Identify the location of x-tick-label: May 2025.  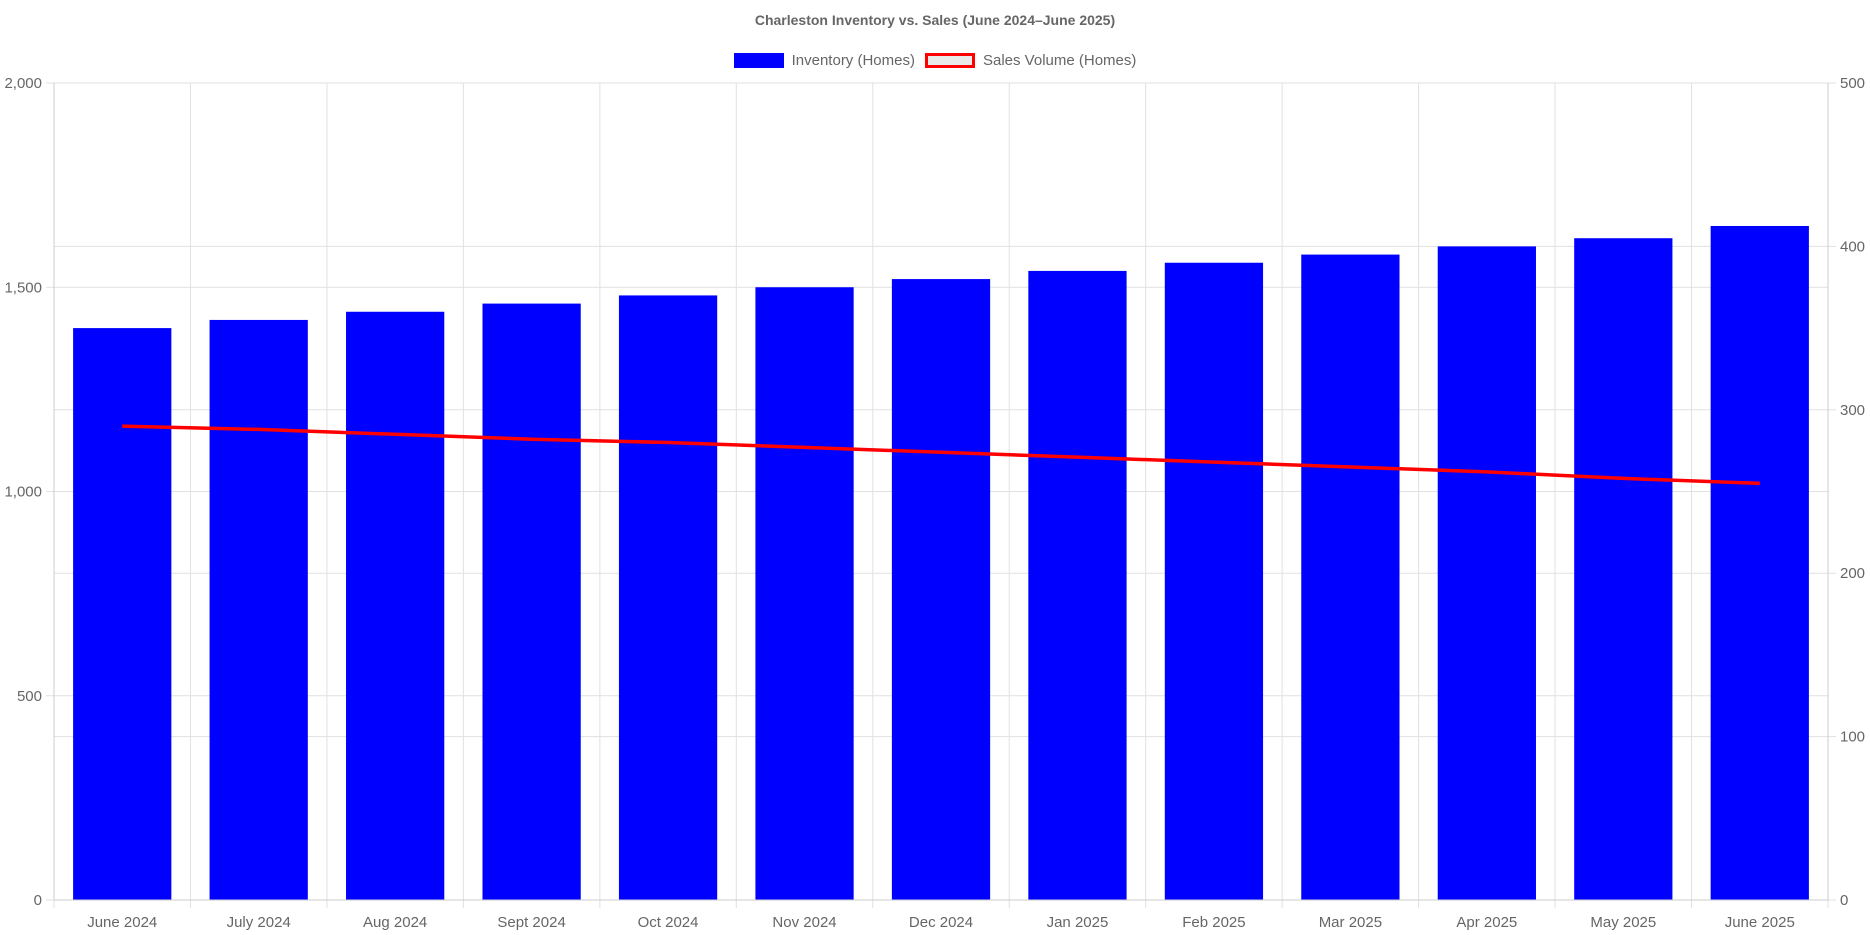
(1623, 922).